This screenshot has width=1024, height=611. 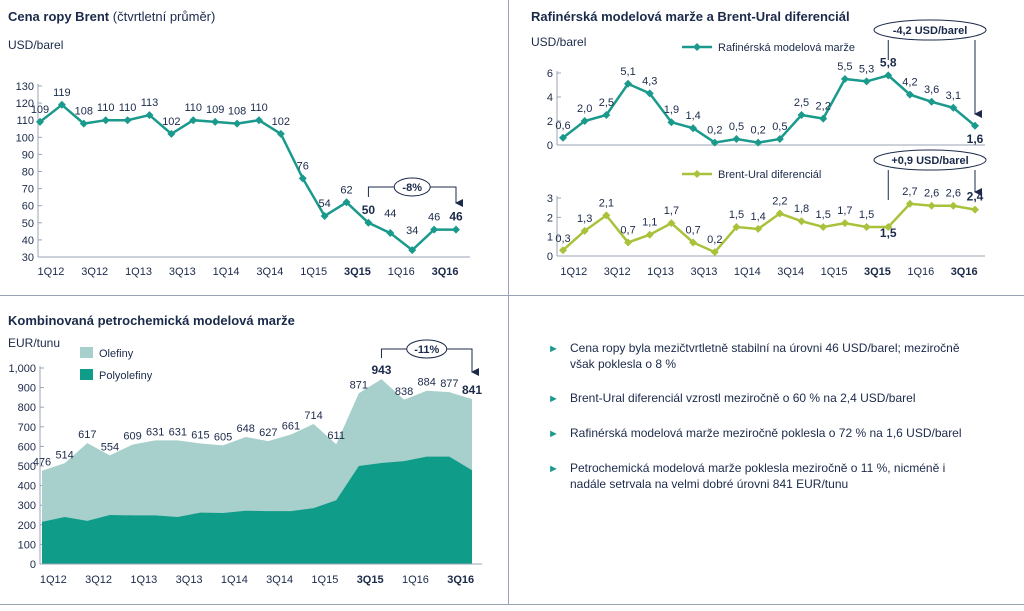 What do you see at coordinates (975, 139) in the screenshot?
I see `refining-data-label: 1,6` at bounding box center [975, 139].